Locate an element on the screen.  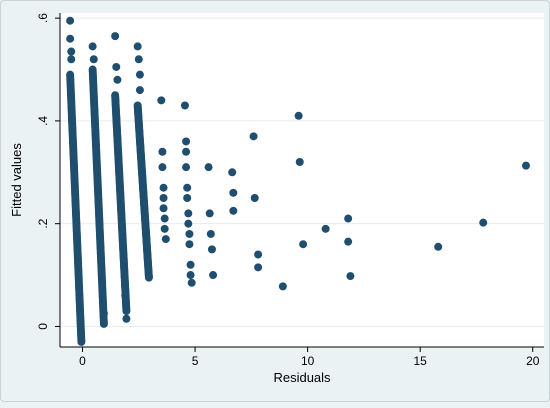
x-tick-label: 0 is located at coordinates (82, 361).